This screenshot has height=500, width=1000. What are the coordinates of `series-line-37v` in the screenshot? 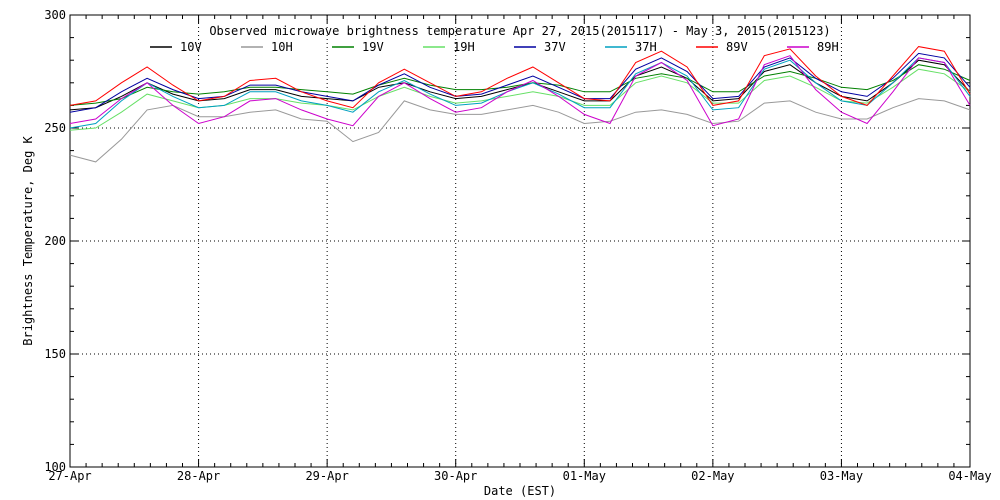 It's located at (520, 82).